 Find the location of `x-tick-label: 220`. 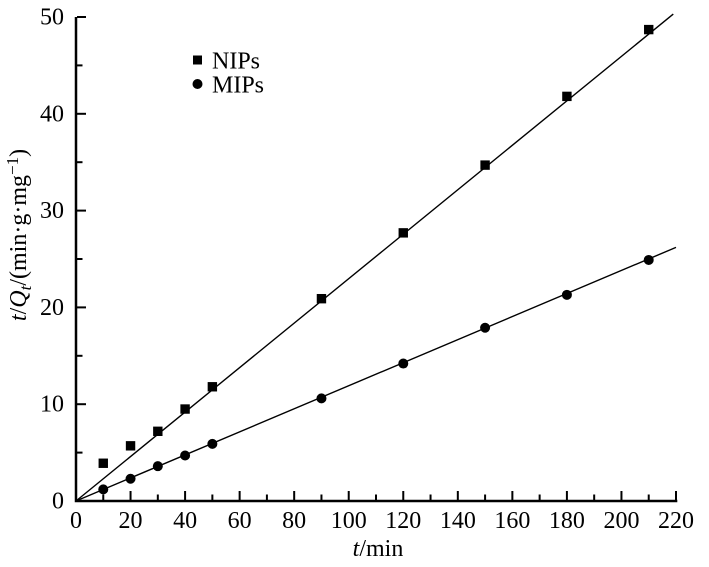

x-tick-label: 220 is located at coordinates (676, 521).